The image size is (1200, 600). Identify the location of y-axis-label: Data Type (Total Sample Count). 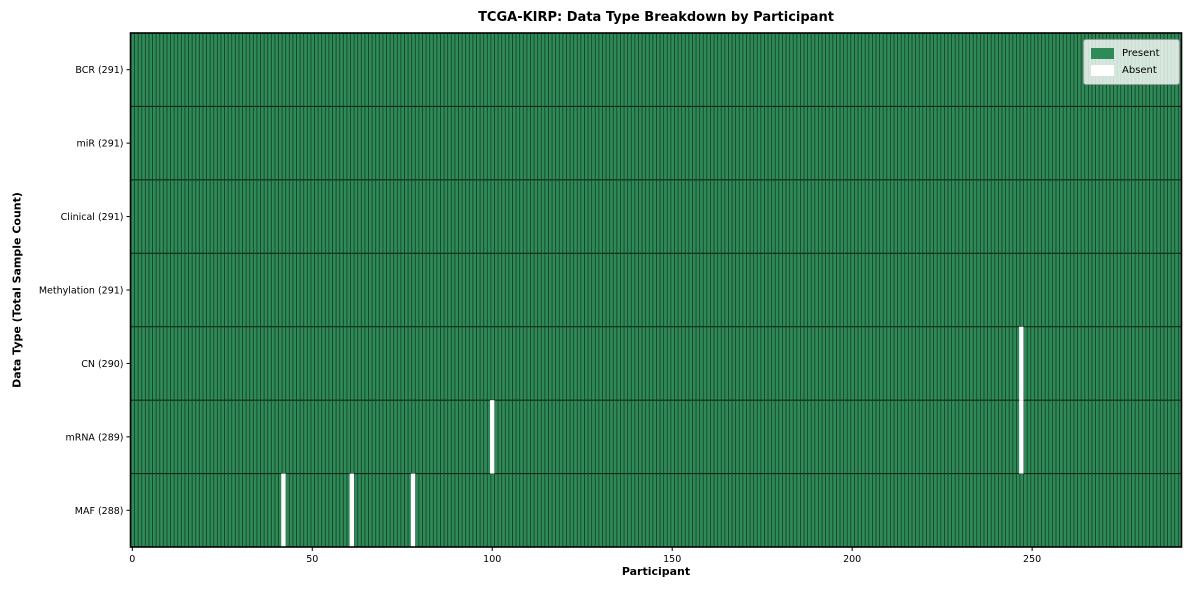
(17, 290).